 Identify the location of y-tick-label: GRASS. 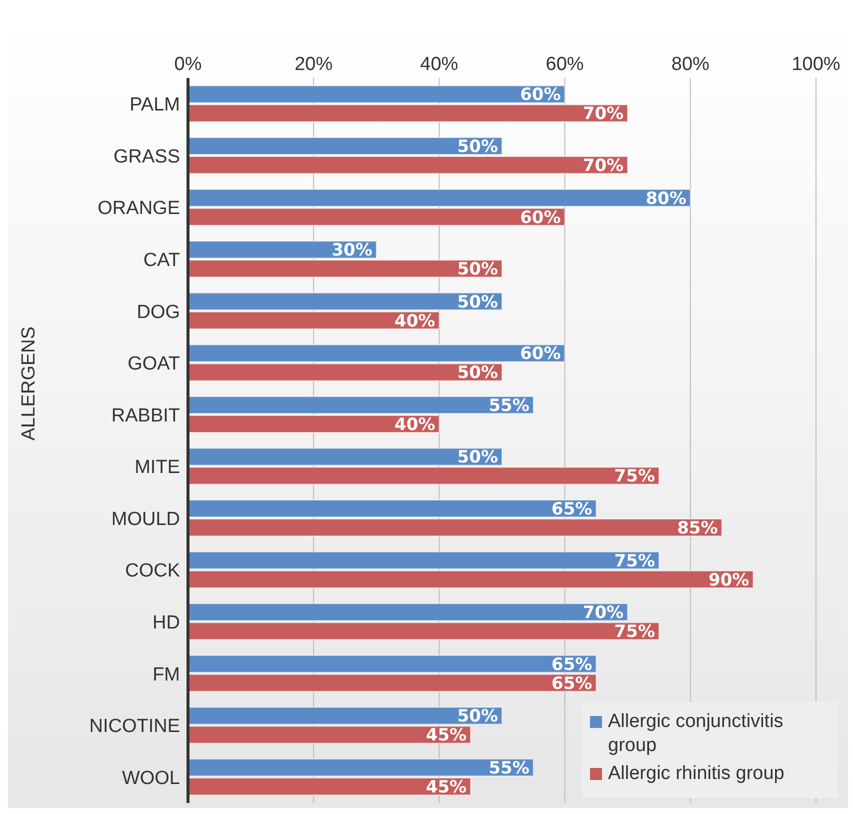
(146, 157).